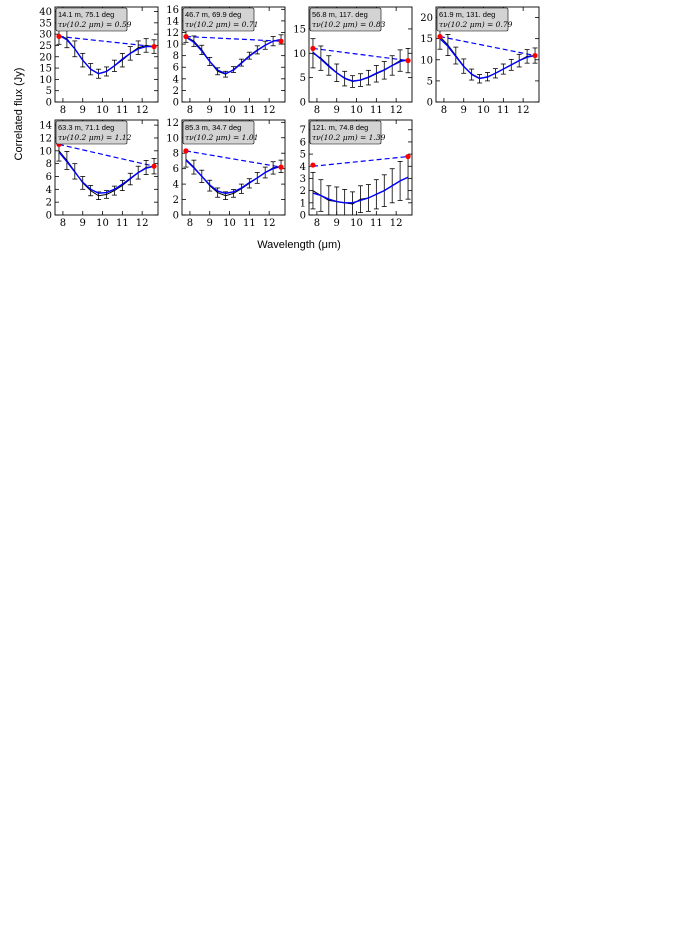  Describe the element at coordinates (340, 14) in the screenshot. I see `annotation-baseline: 56.8 m, 117. deg` at that location.